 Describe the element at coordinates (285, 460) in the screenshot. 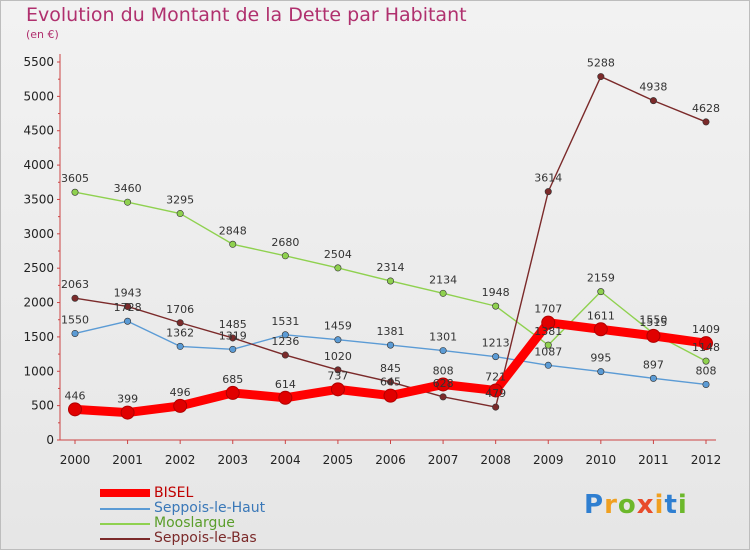

I see `x-tick-label: 2004` at that location.